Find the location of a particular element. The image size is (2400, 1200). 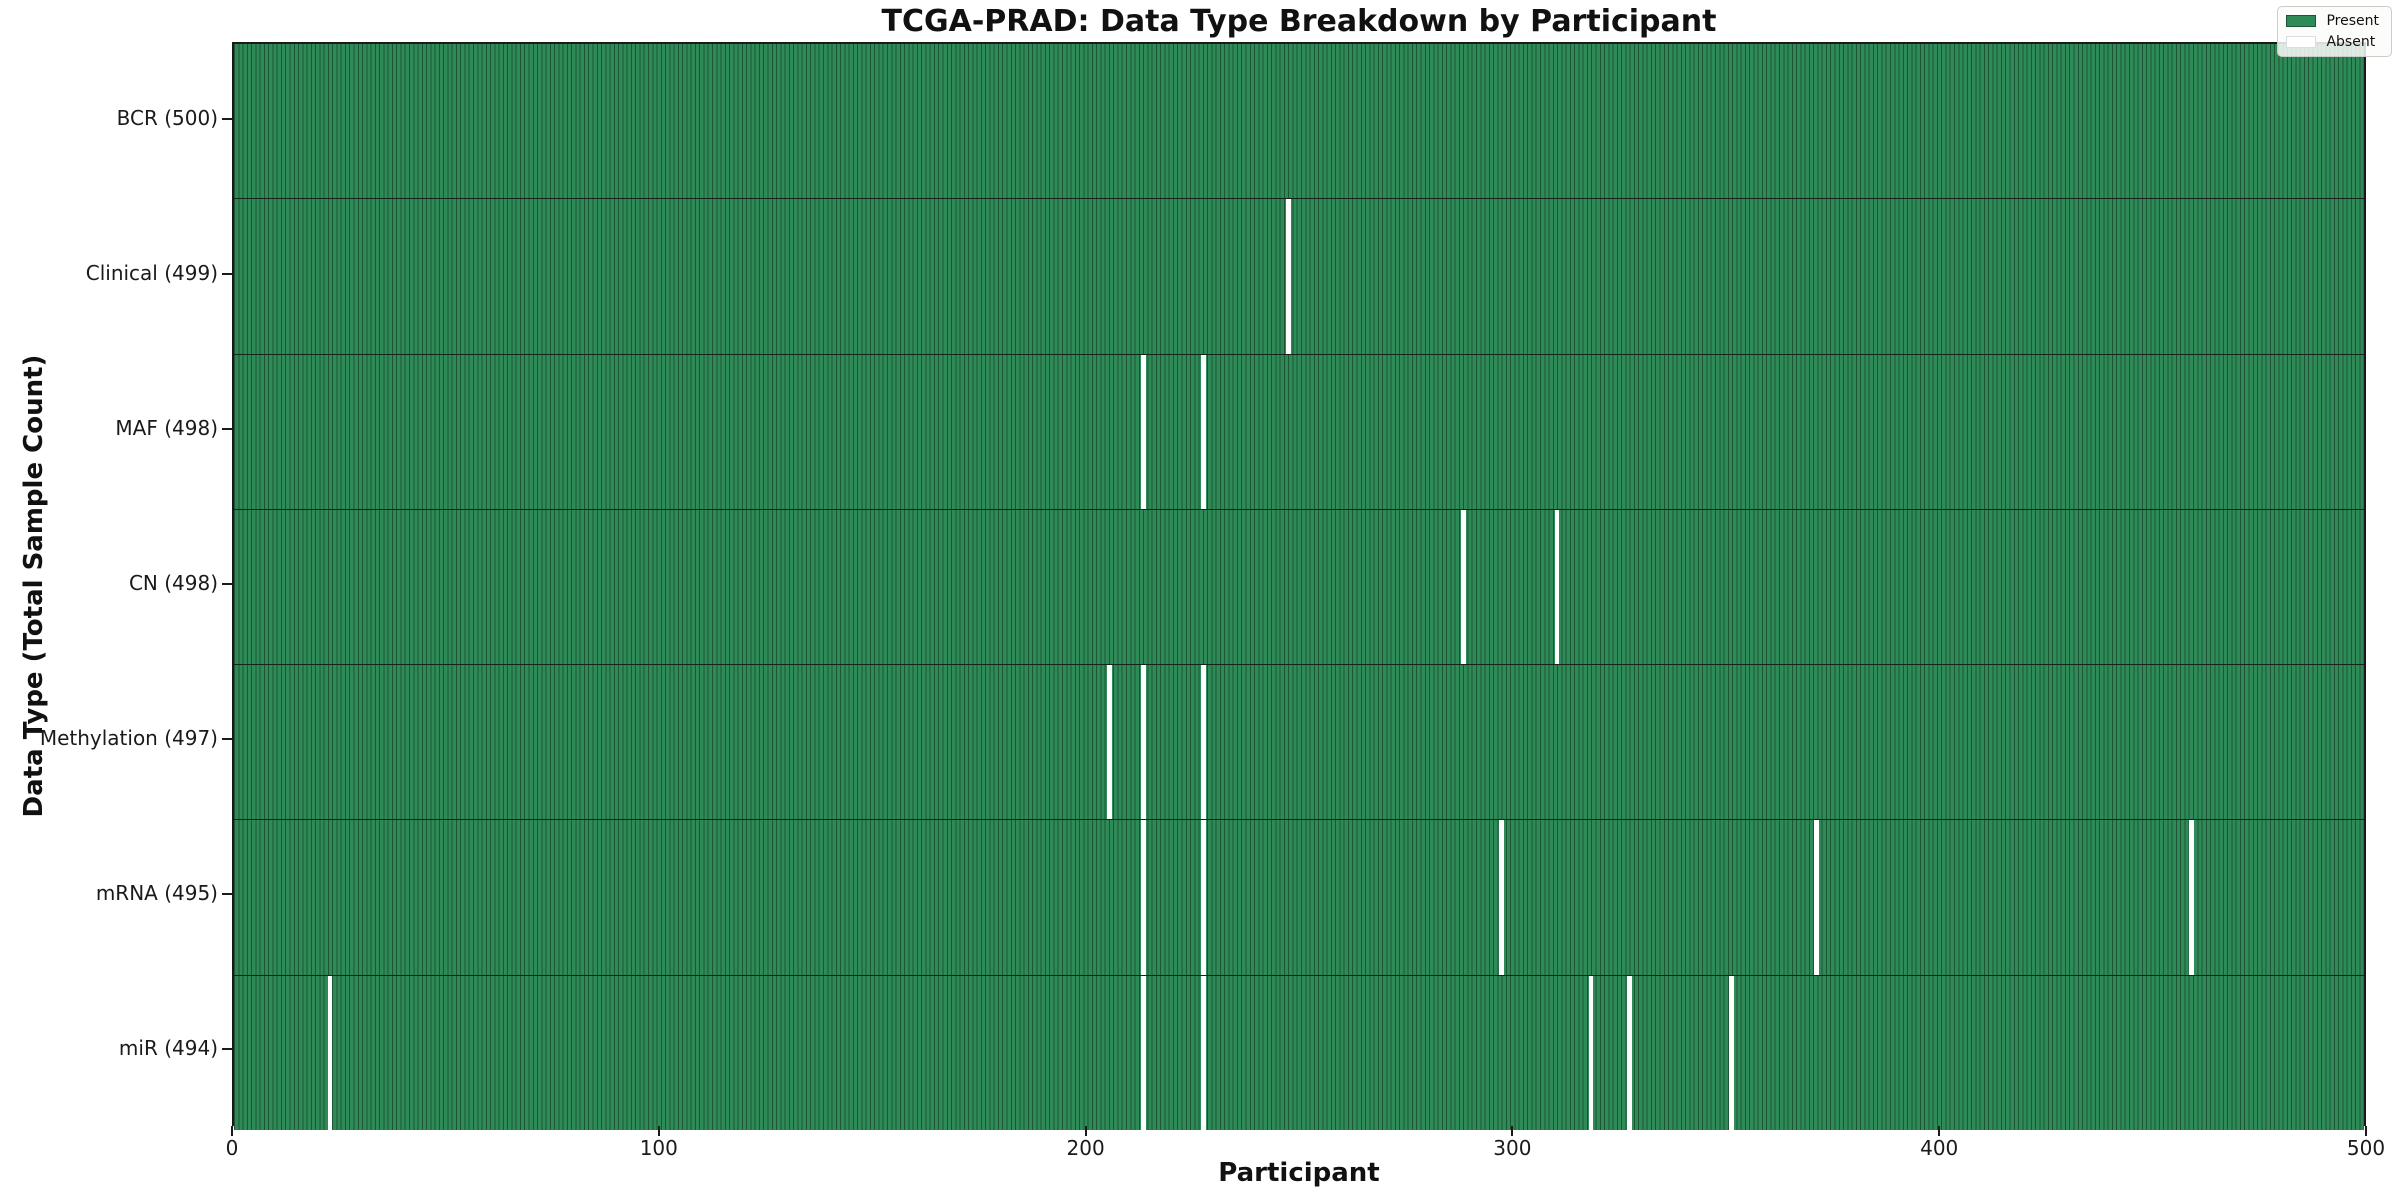

y-tick-label-maf: MAF (498) is located at coordinates (166, 428).